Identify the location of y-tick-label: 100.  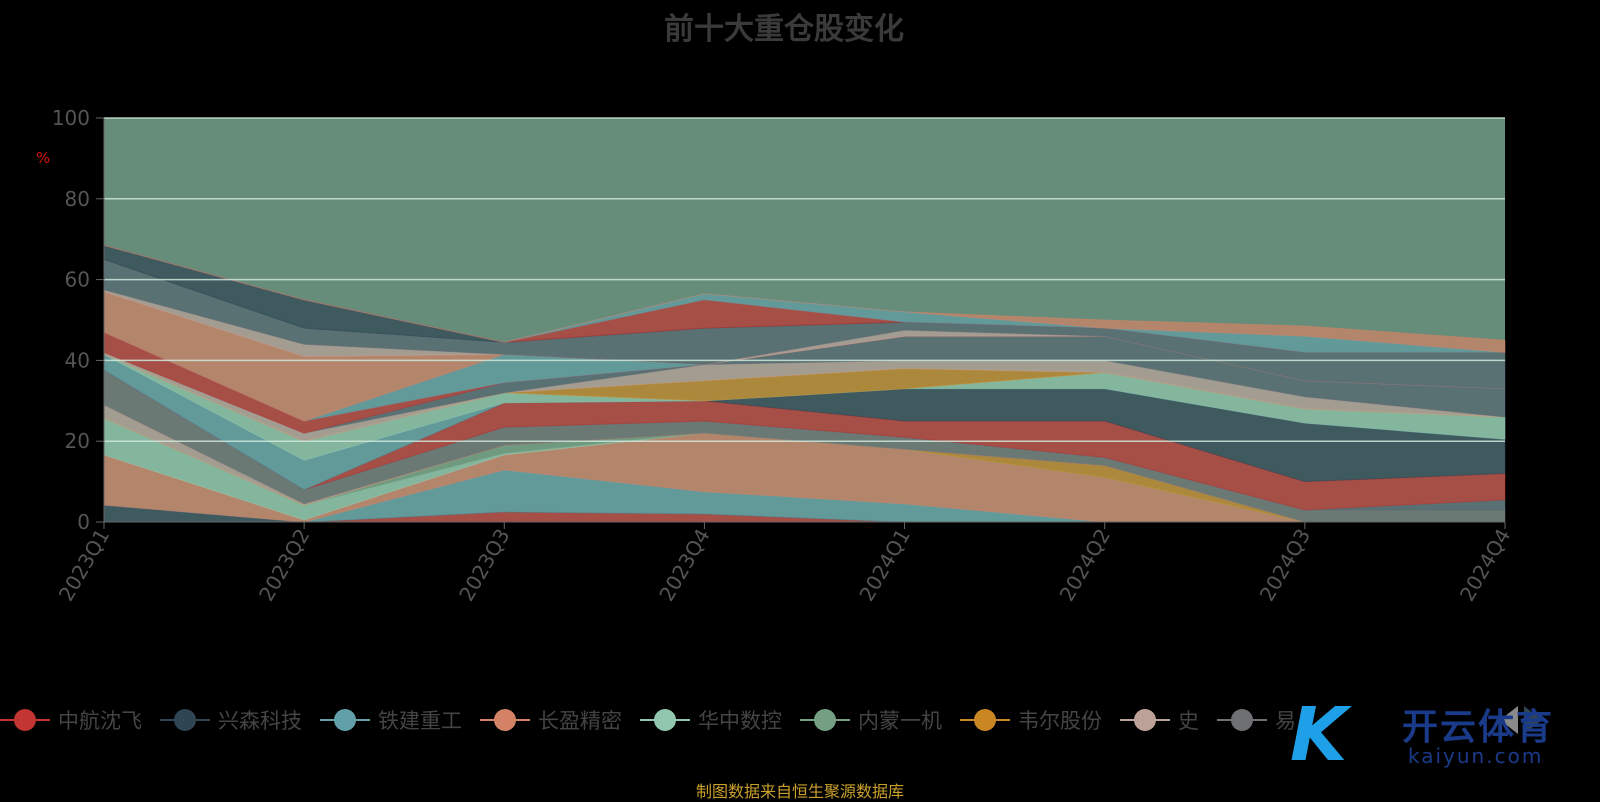
(71, 118).